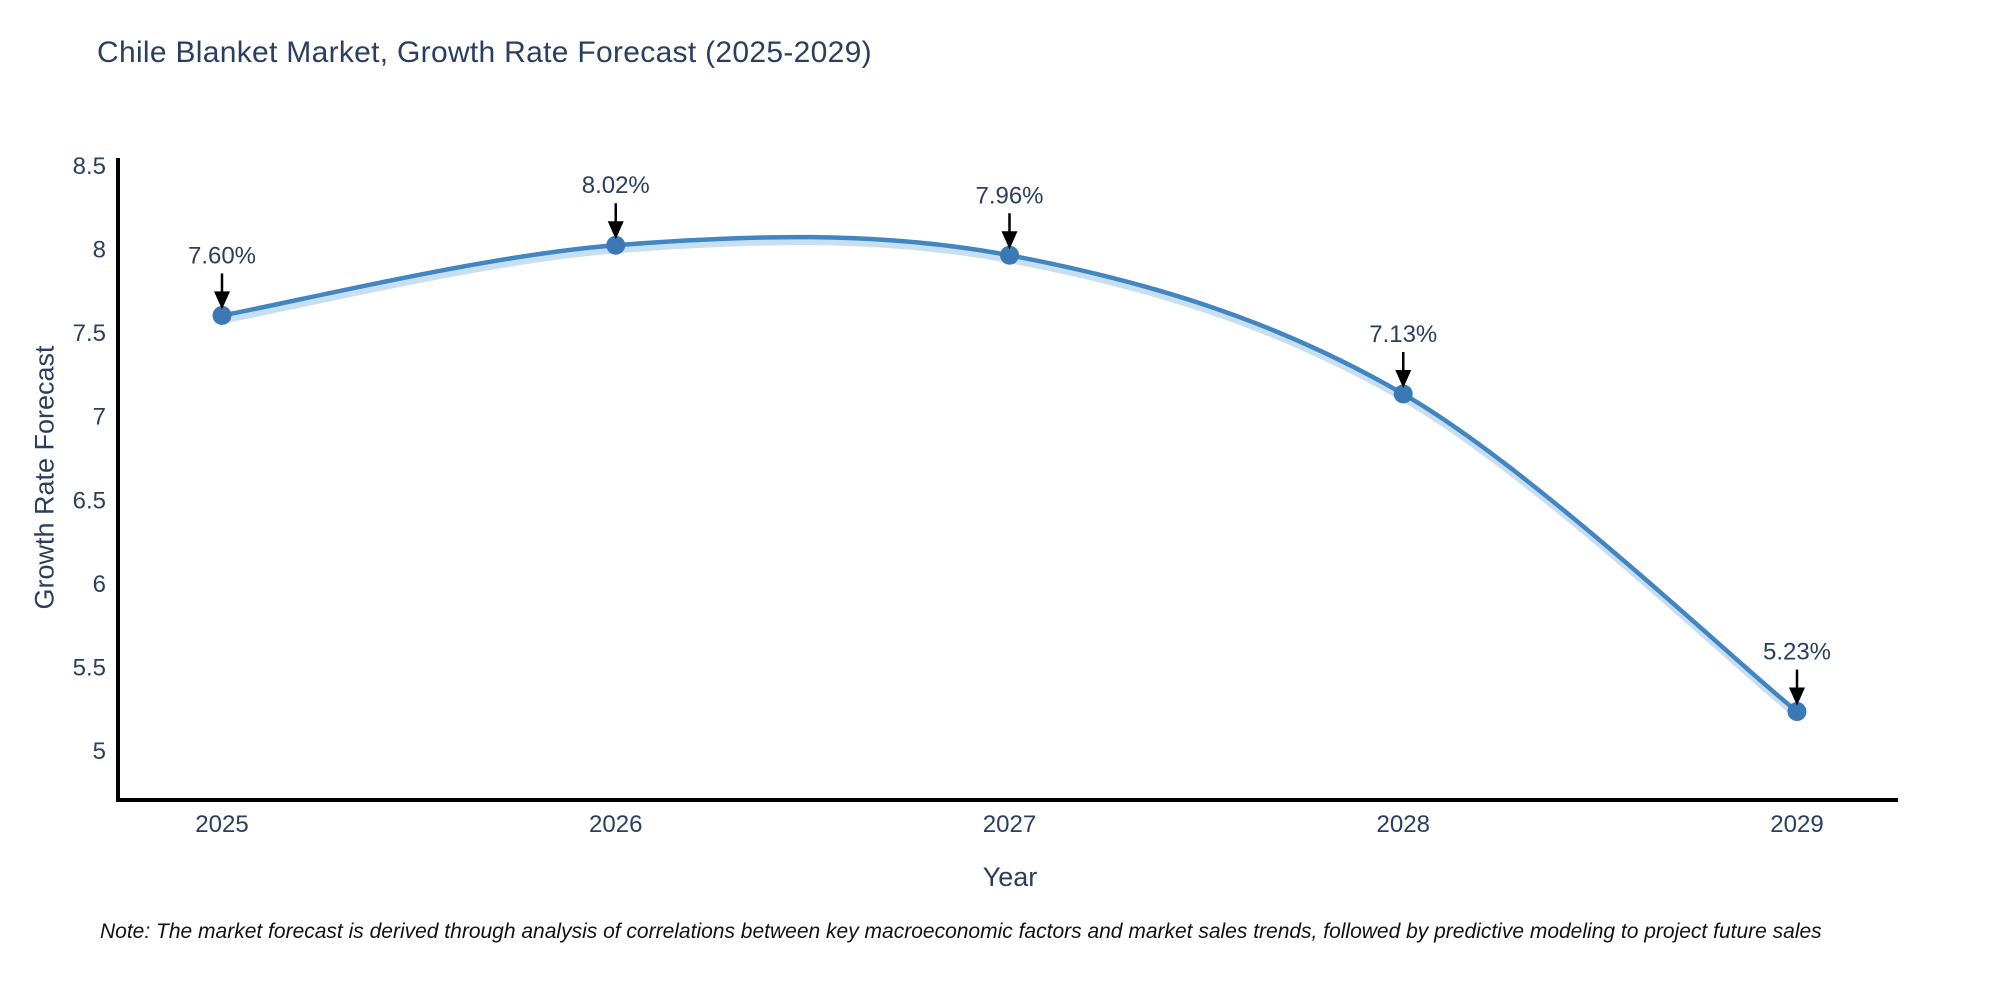 The image size is (2000, 1000). I want to click on y-tick-label: 8, so click(99, 250).